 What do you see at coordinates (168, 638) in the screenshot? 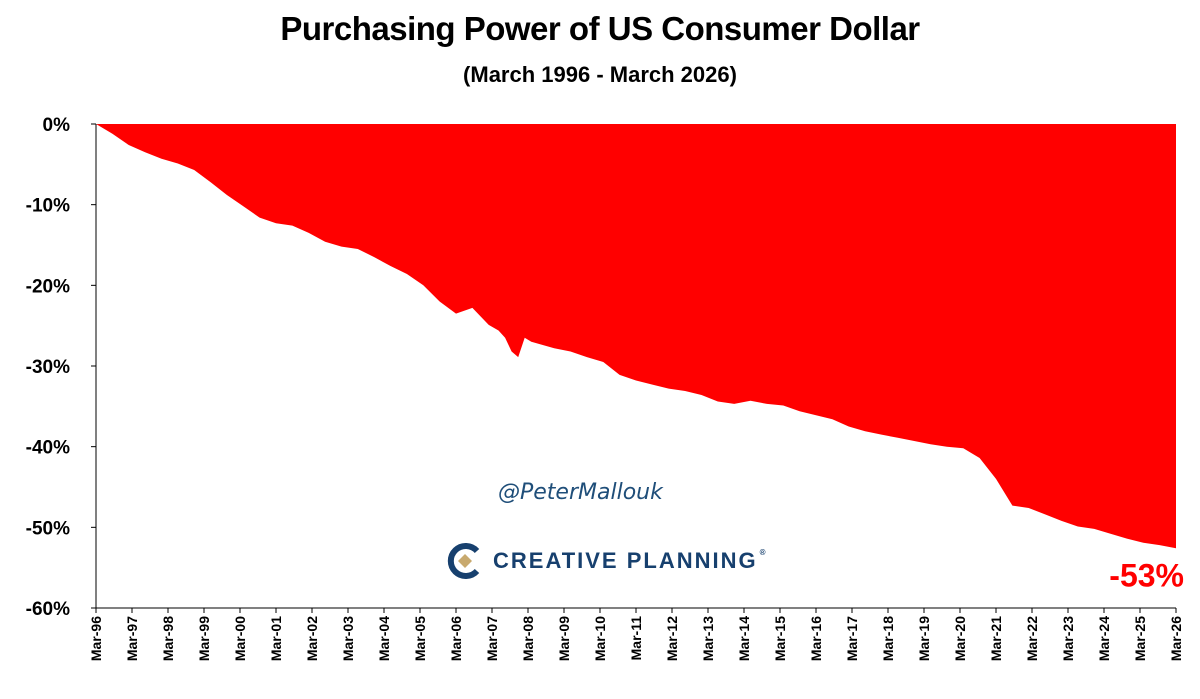
I see `x-tick-label: Mar-98` at bounding box center [168, 638].